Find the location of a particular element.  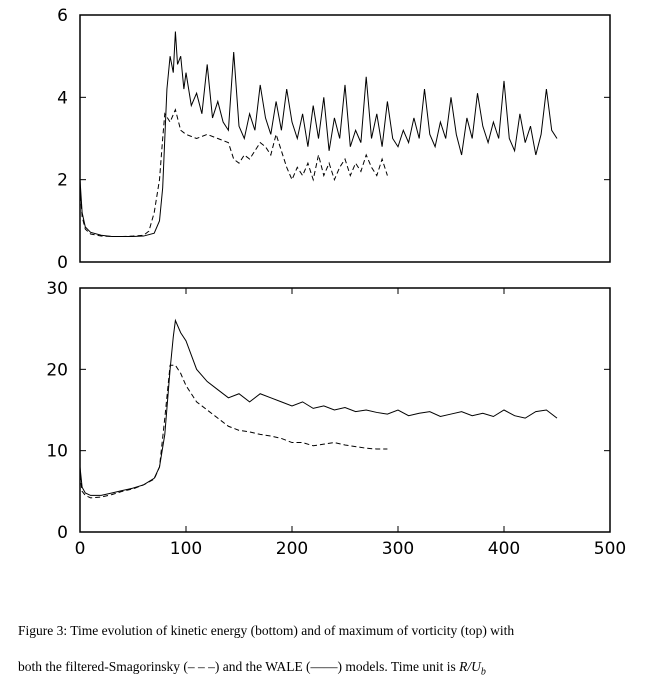

x-tick-label: 400 is located at coordinates (504, 549).